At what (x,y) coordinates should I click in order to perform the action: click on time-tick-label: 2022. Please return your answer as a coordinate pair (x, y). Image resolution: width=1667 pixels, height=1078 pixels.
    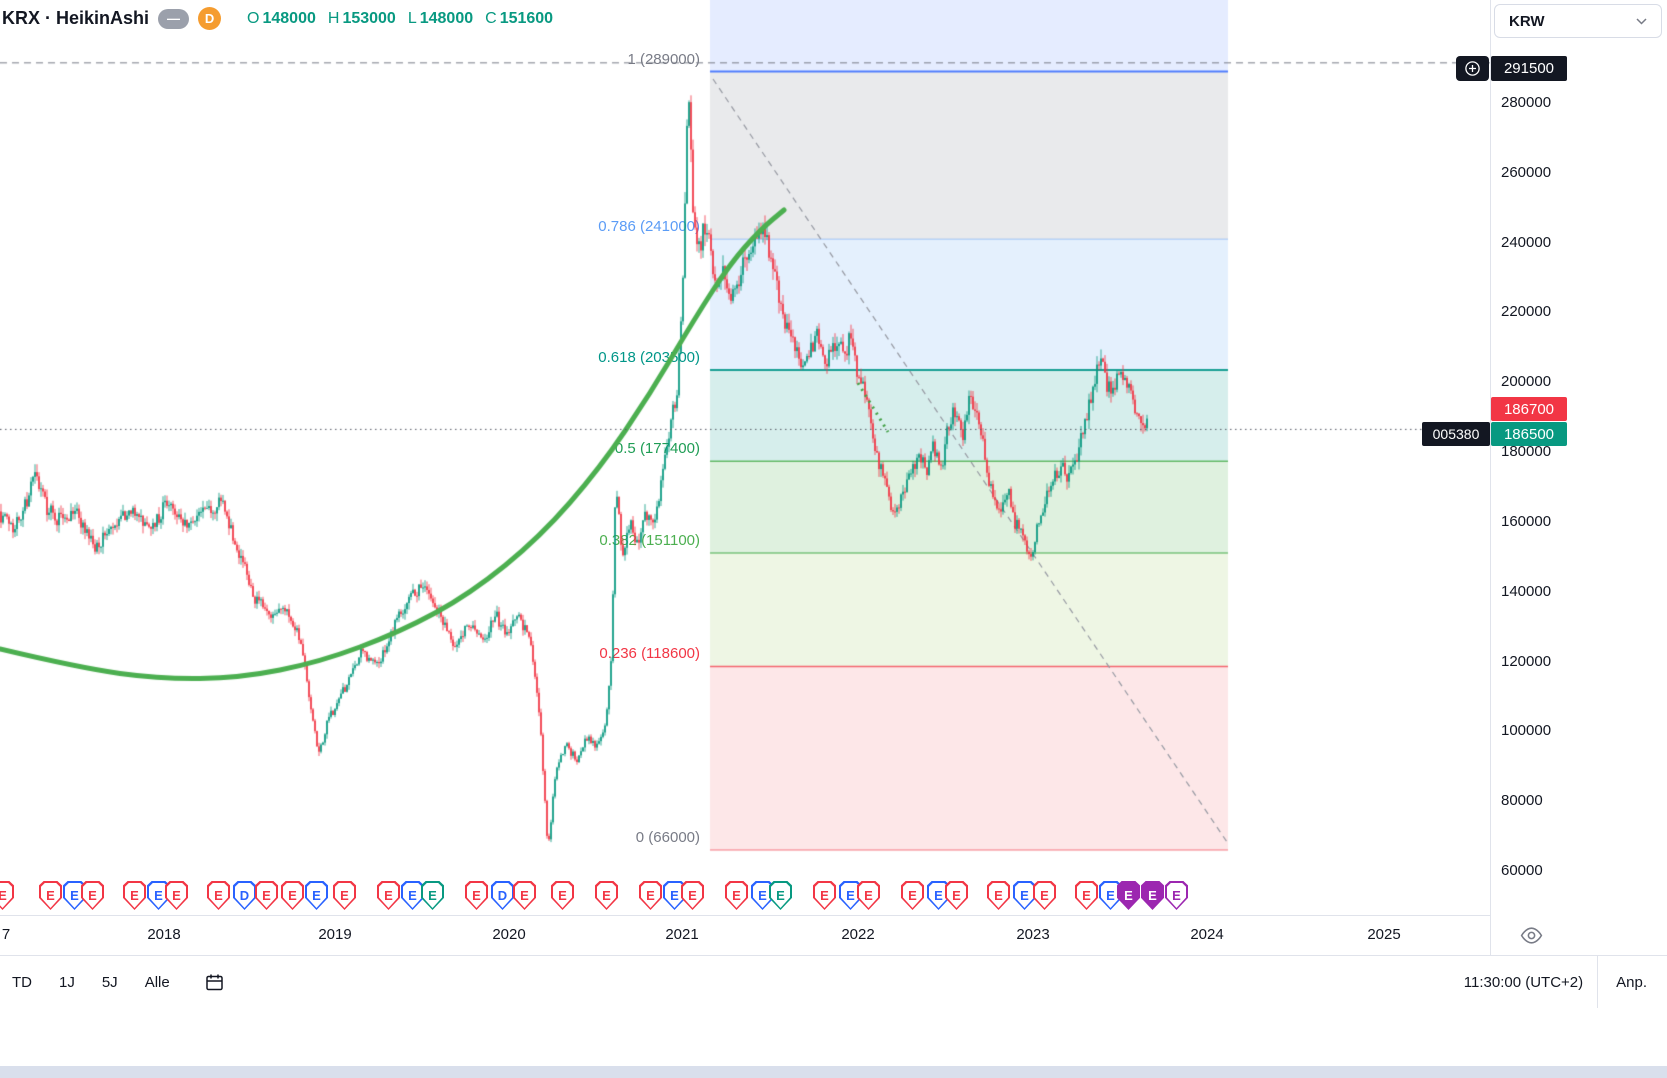
    Looking at the image, I should click on (858, 934).